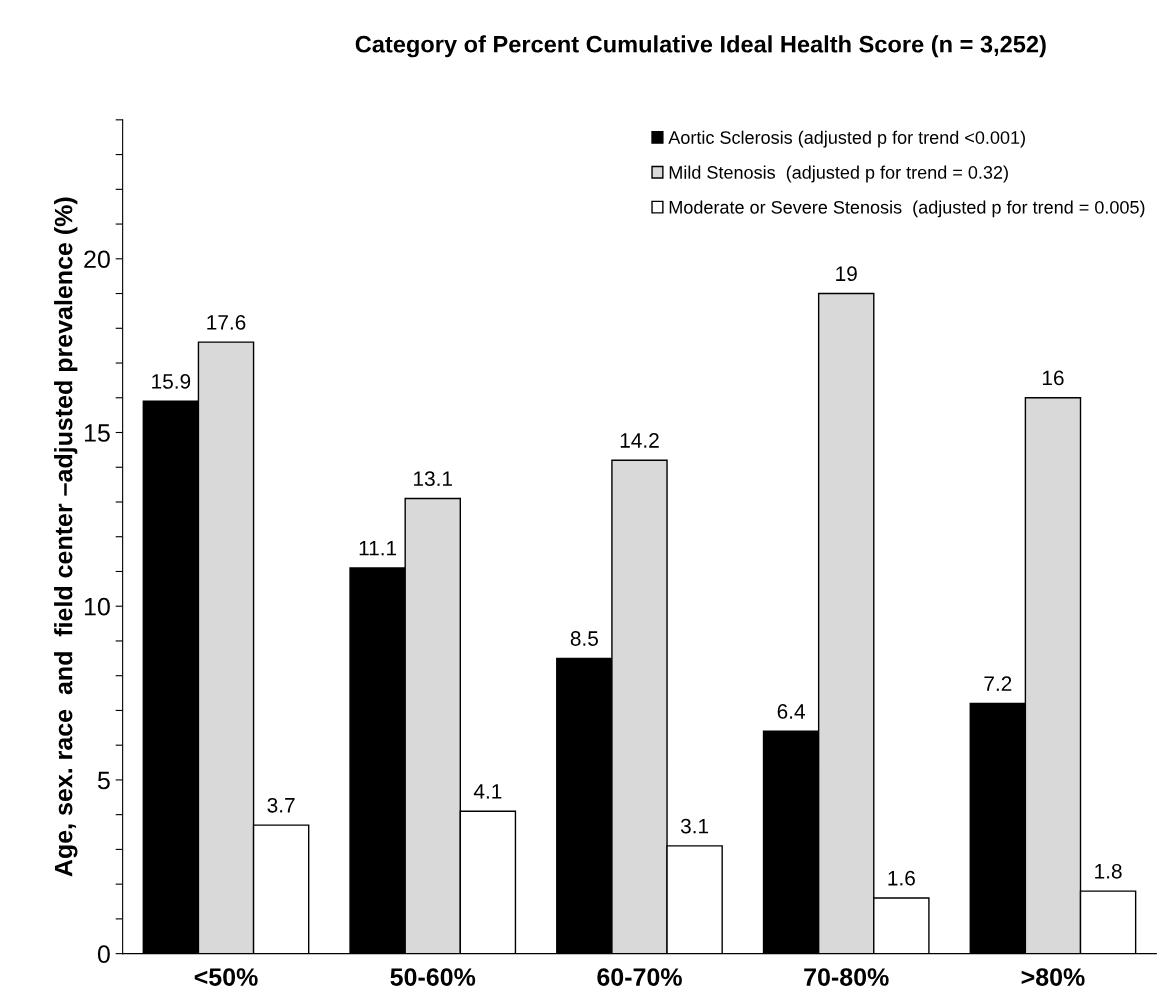 Image resolution: width=1168 pixels, height=1007 pixels. What do you see at coordinates (846, 977) in the screenshot?
I see `x-tick-label: 70-80%` at bounding box center [846, 977].